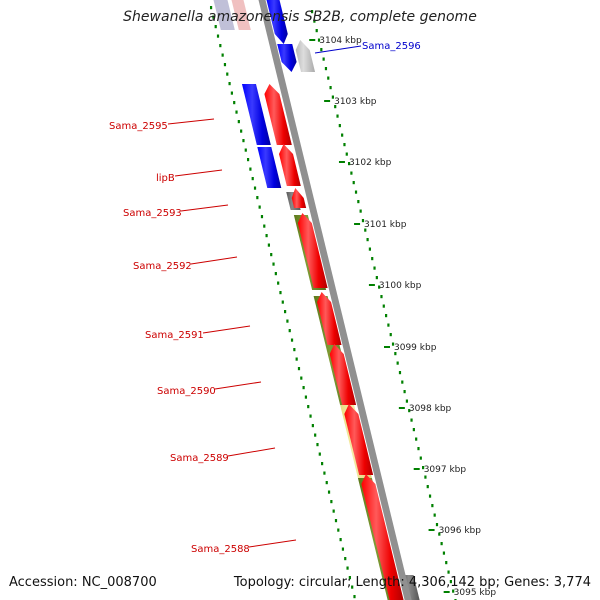 This screenshot has width=600, height=600. I want to click on gene-label: Sama_2591, so click(174, 335).